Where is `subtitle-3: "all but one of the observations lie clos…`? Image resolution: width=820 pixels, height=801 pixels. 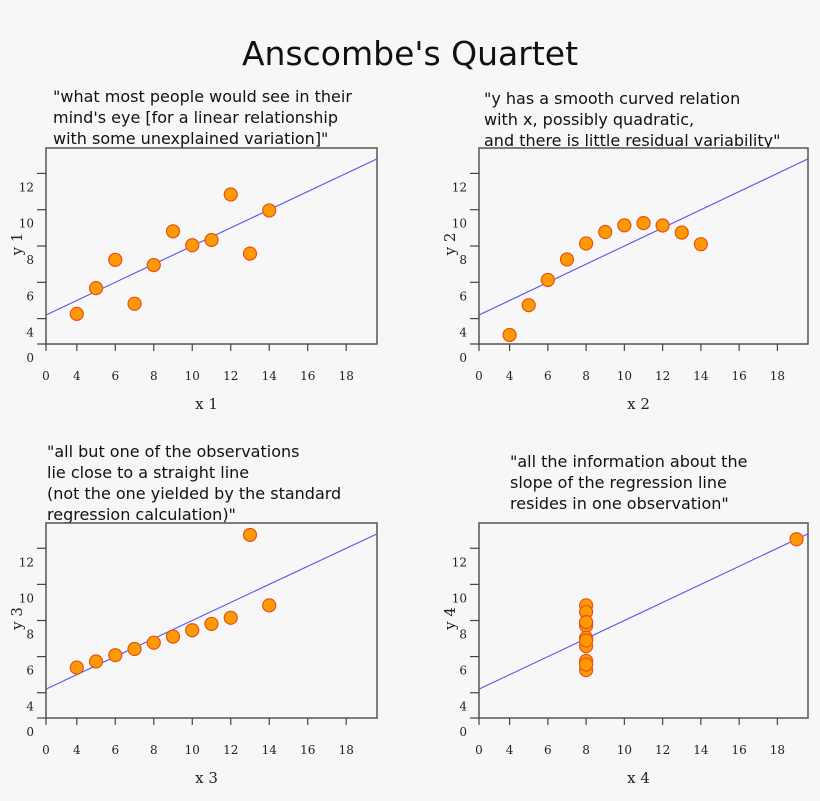 subtitle-3: "all but one of the observations lie clos… is located at coordinates (194, 483).